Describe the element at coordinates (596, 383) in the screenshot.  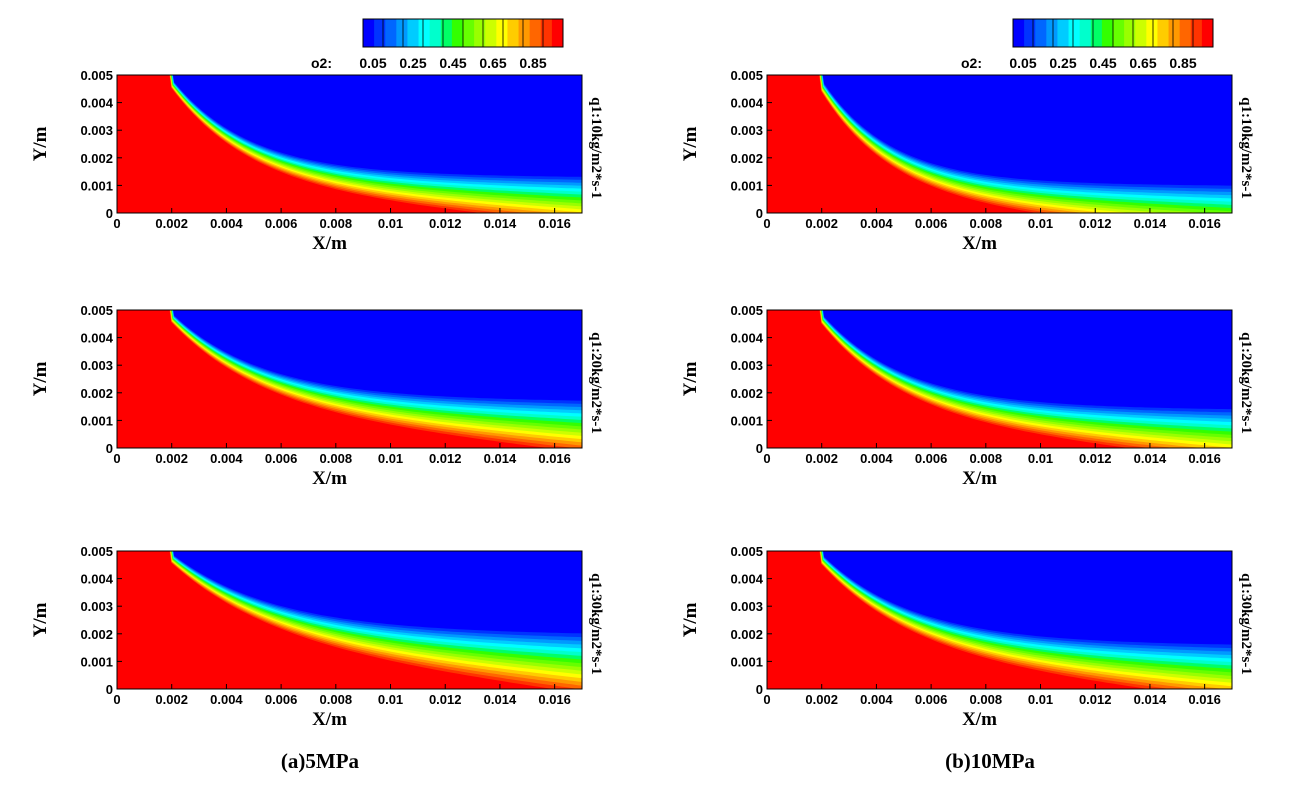
I see `case-label: q1:20kg/m2*s-1` at that location.